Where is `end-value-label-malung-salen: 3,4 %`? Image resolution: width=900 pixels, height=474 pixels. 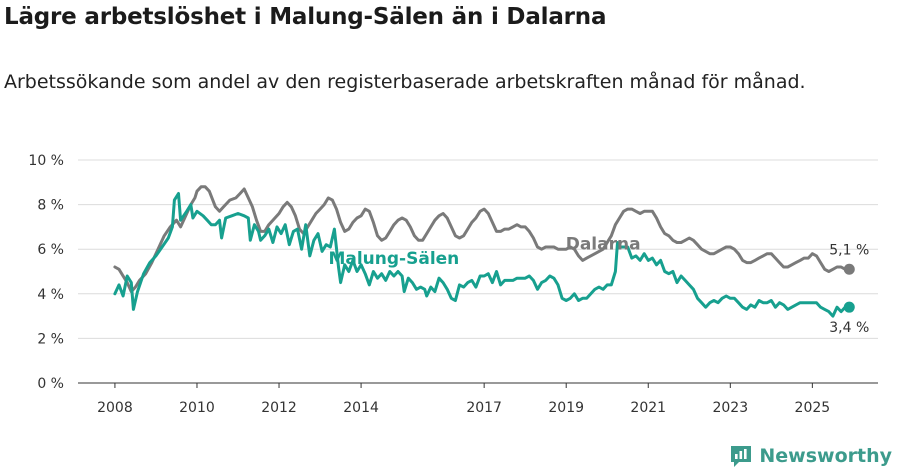 end-value-label-malung-salen: 3,4 % is located at coordinates (849, 328).